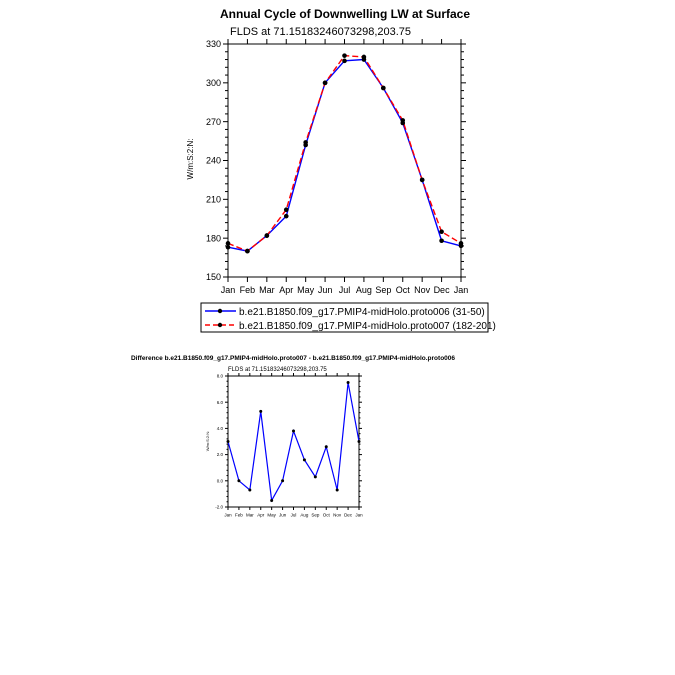  Describe the element at coordinates (220, 402) in the screenshot. I see `y-tick-label: 6.0` at that location.